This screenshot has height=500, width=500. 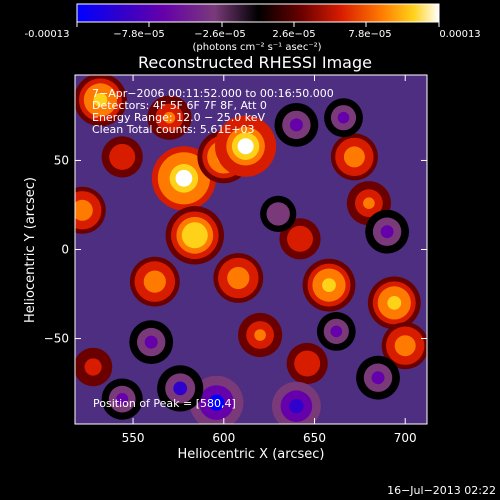 I want to click on x-axis-label: Heliocentric X (arcsec), so click(x=251, y=454).